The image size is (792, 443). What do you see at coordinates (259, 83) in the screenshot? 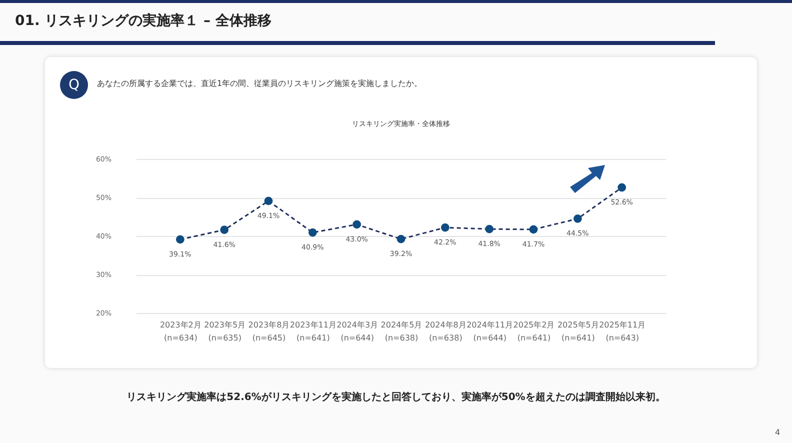
I see `text: あなたの所属する企業では、直近1年の間、従業員のリスキリング施策を実施しましたか。` at bounding box center [259, 83].